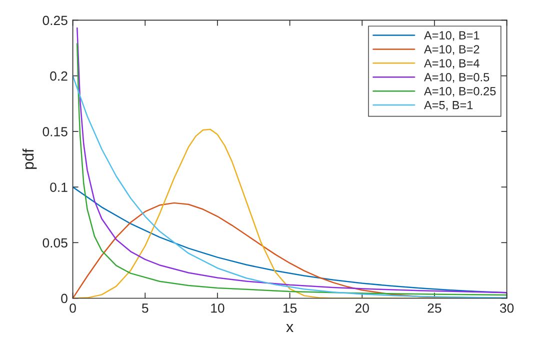 This screenshot has width=560, height=337. Describe the element at coordinates (217, 308) in the screenshot. I see `x-tick-label: 10` at that location.